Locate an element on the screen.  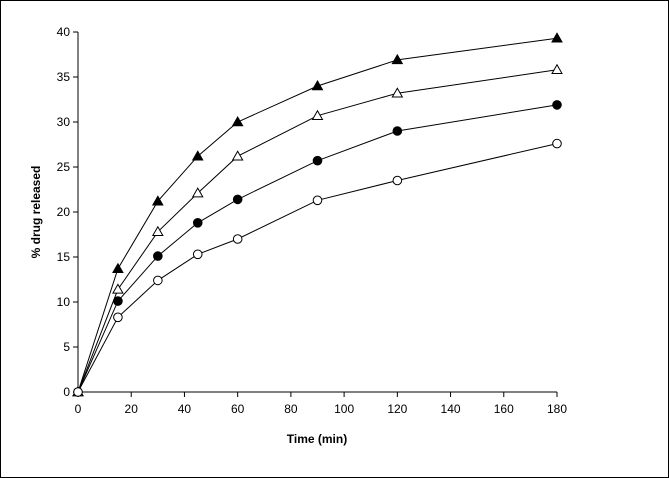
y-ticks: 0 5 10 15 20 25 30 35 40 is located at coordinates (67, 212).